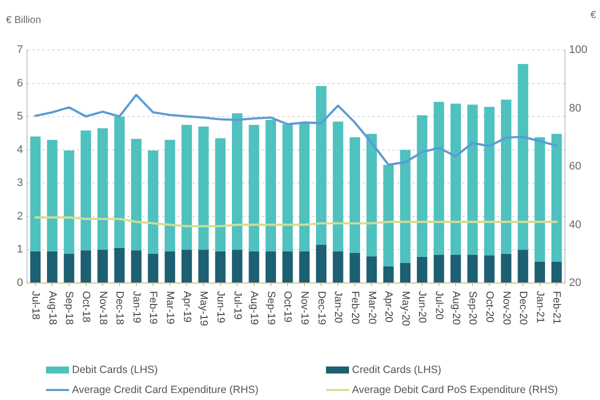 This screenshot has width=600, height=400. I want to click on x-tick-label: Jan-19, so click(136, 307).